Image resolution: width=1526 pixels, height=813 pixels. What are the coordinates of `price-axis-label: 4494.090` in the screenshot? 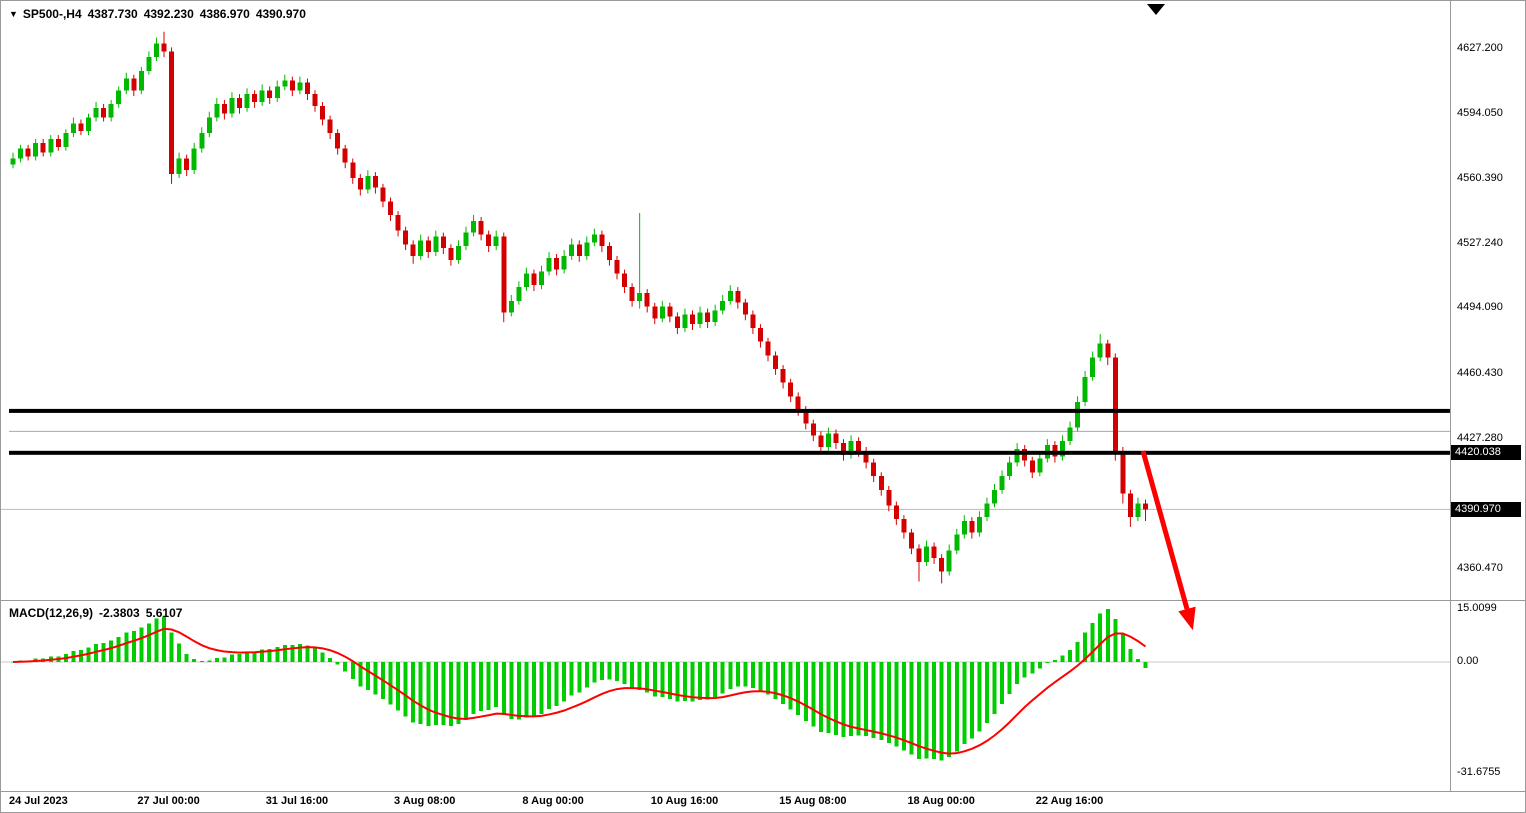 It's located at (1480, 307).